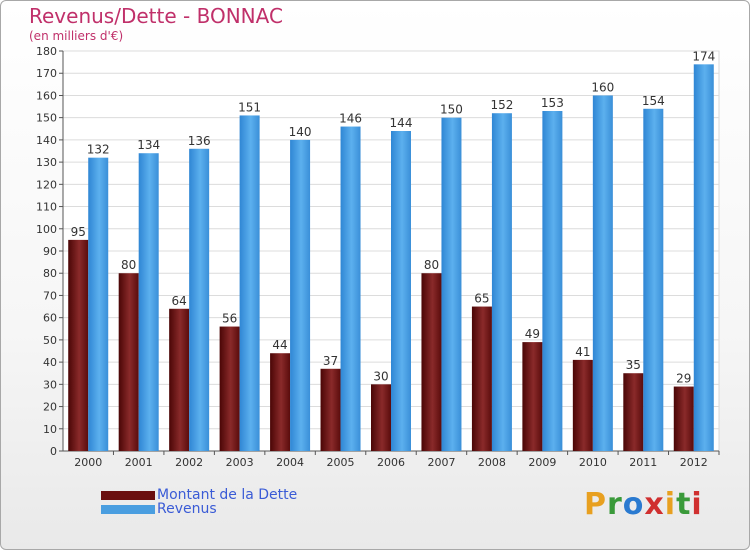 The height and width of the screenshot is (550, 750). What do you see at coordinates (451, 110) in the screenshot?
I see `data-label-revenue: 150` at bounding box center [451, 110].